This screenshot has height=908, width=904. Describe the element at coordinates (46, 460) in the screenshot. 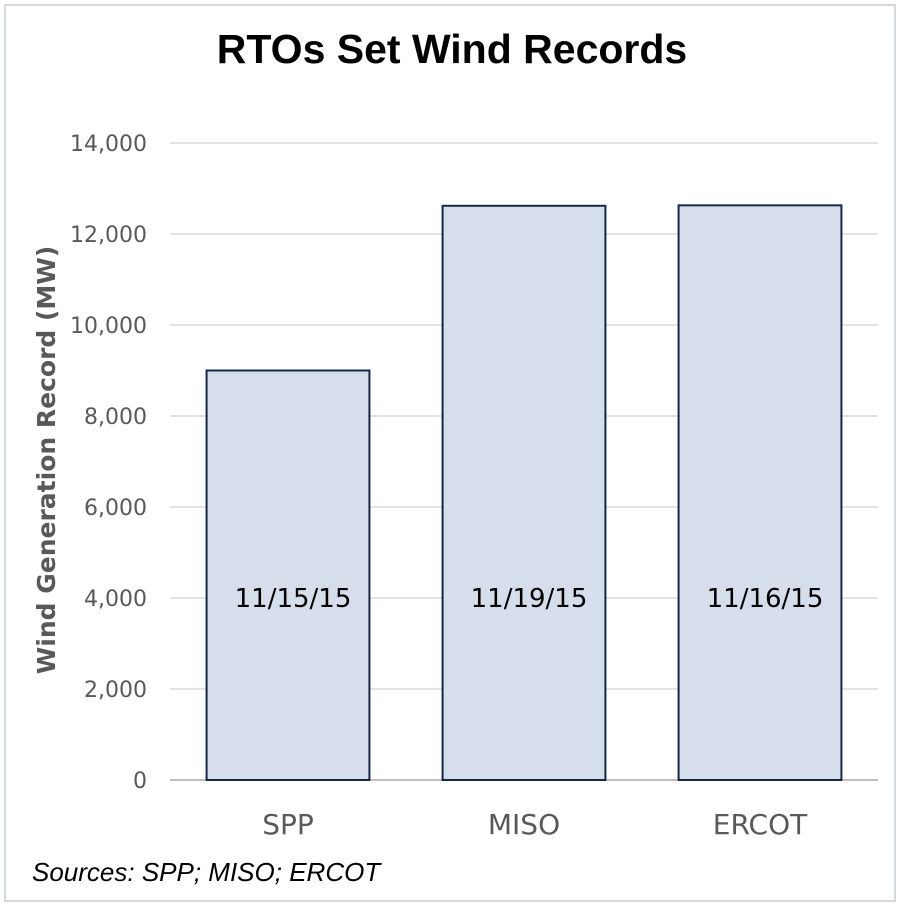

I see `y-axis-label: Wind Generation Record (MW)` at that location.